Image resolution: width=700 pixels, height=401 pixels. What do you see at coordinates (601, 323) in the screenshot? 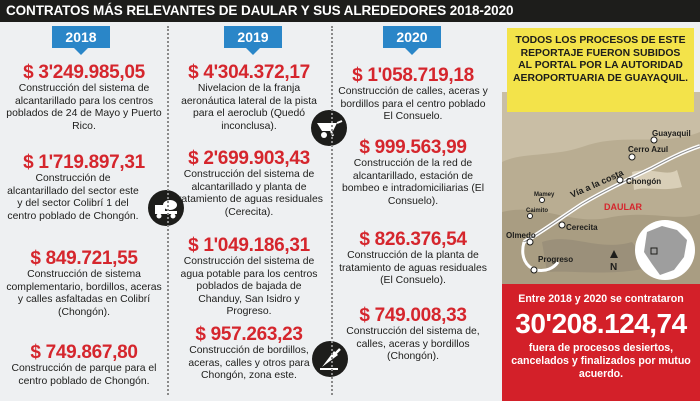
I see `summary-total: 30'208.124,74` at bounding box center [601, 323].